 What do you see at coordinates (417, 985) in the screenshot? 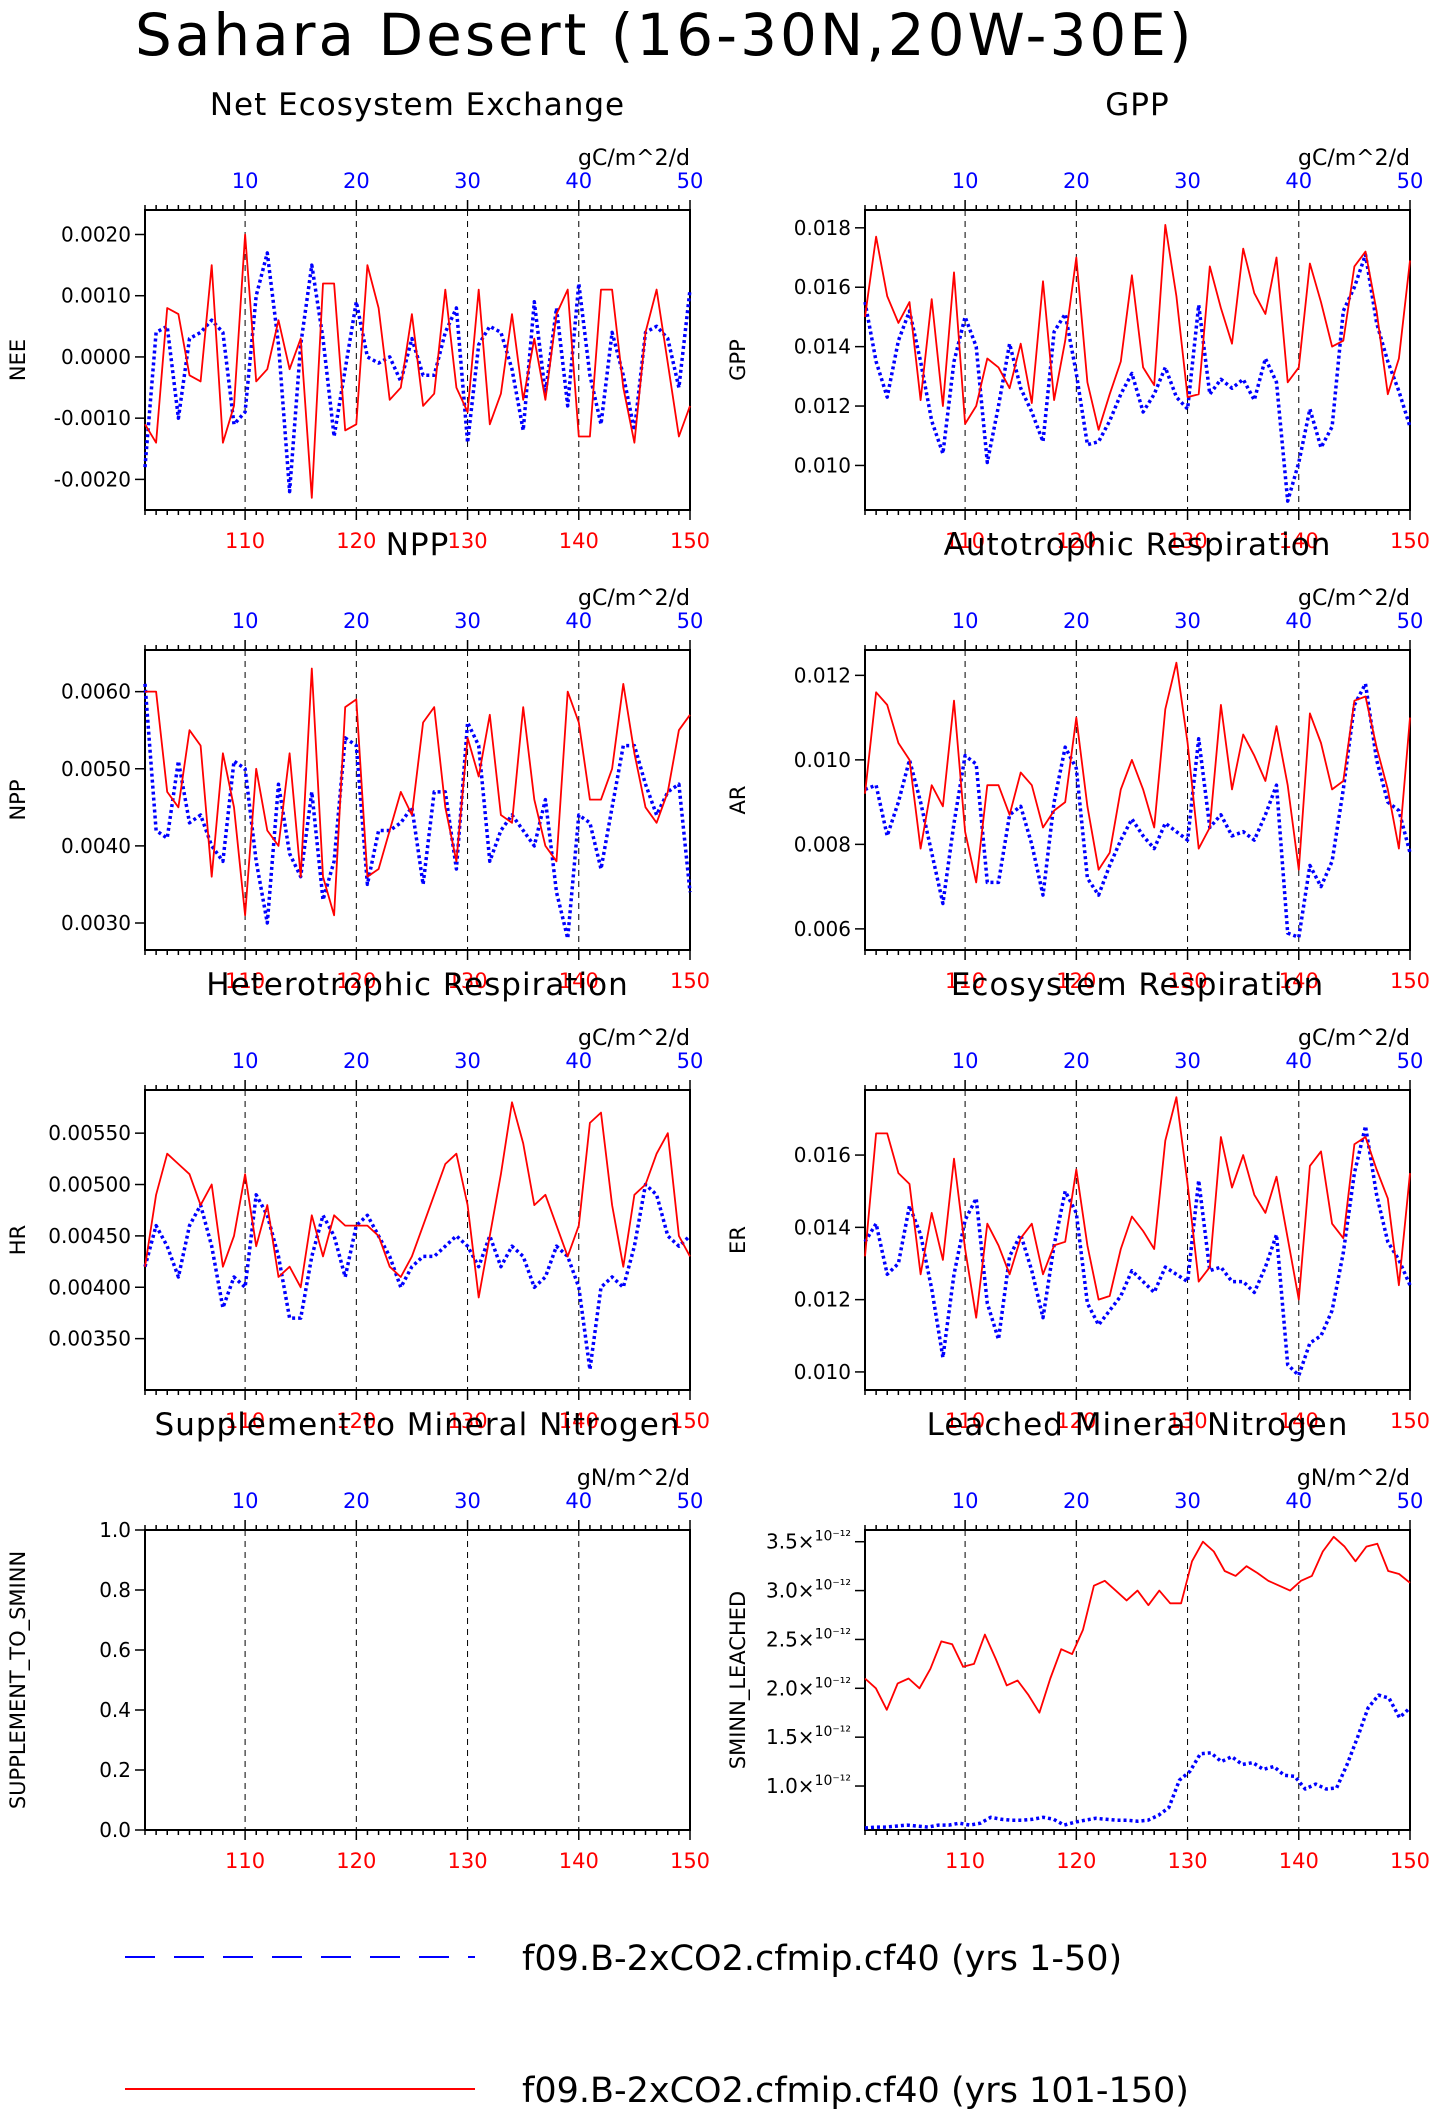
I see `panel-title: Heterotrophic Respiration` at bounding box center [417, 985].